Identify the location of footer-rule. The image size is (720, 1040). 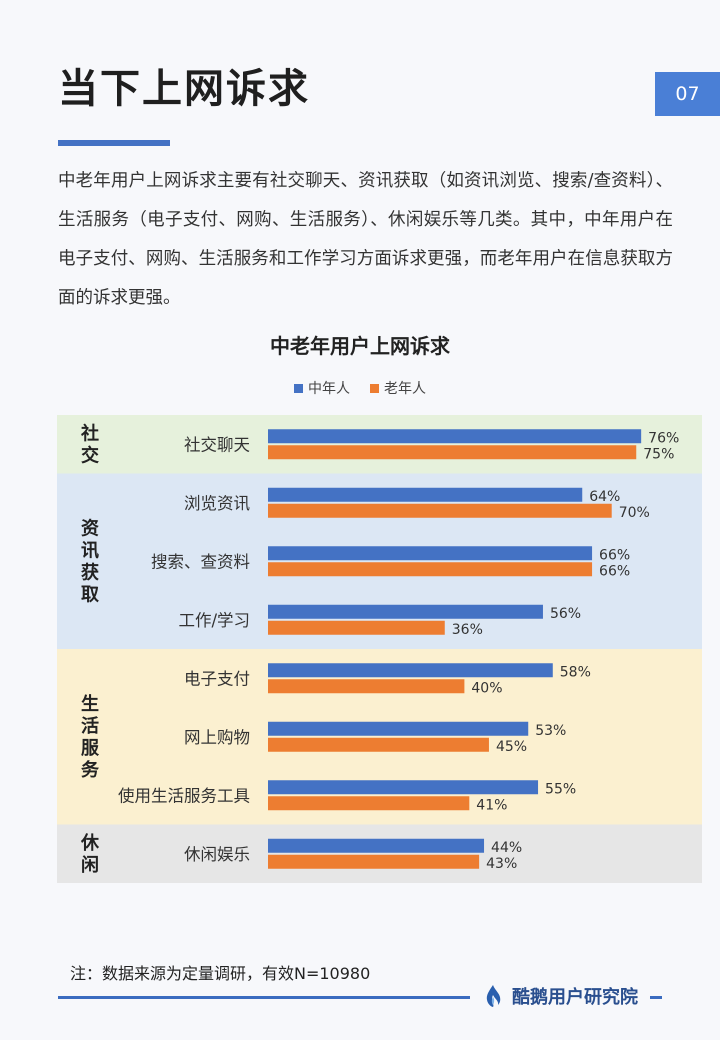
(264, 997).